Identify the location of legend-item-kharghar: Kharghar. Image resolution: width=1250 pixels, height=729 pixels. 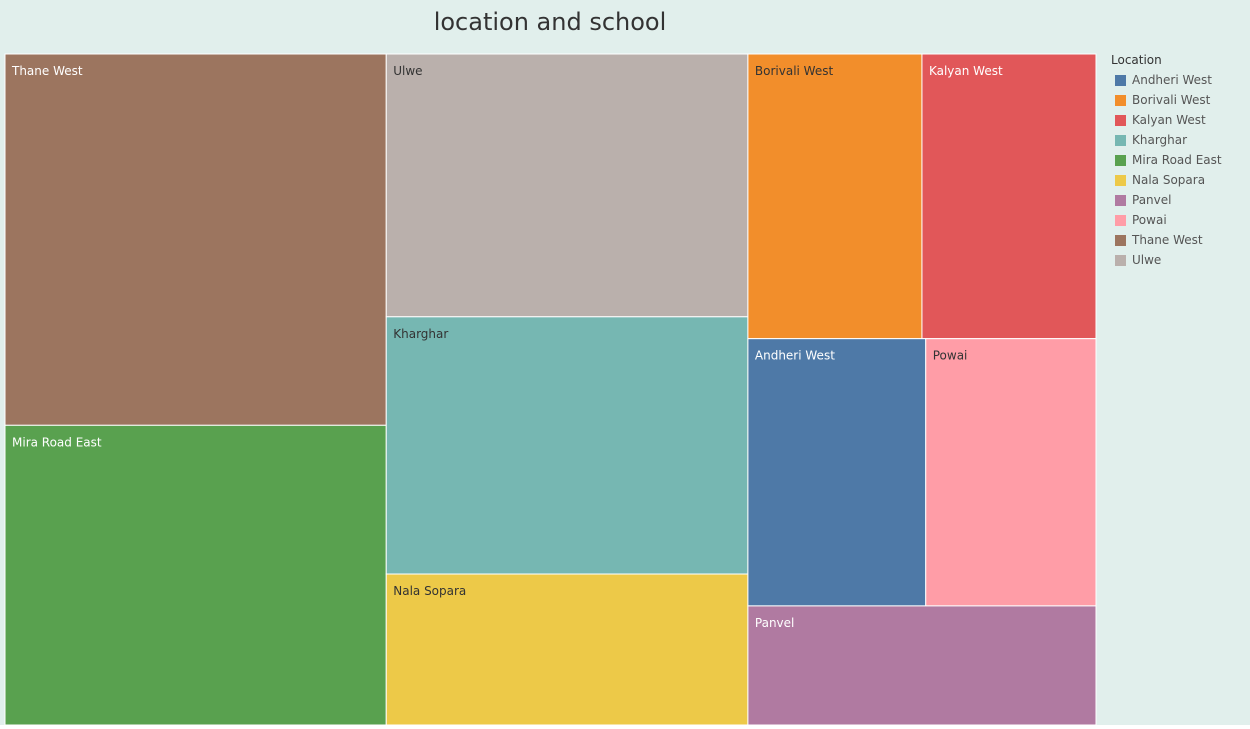
(1178, 140).